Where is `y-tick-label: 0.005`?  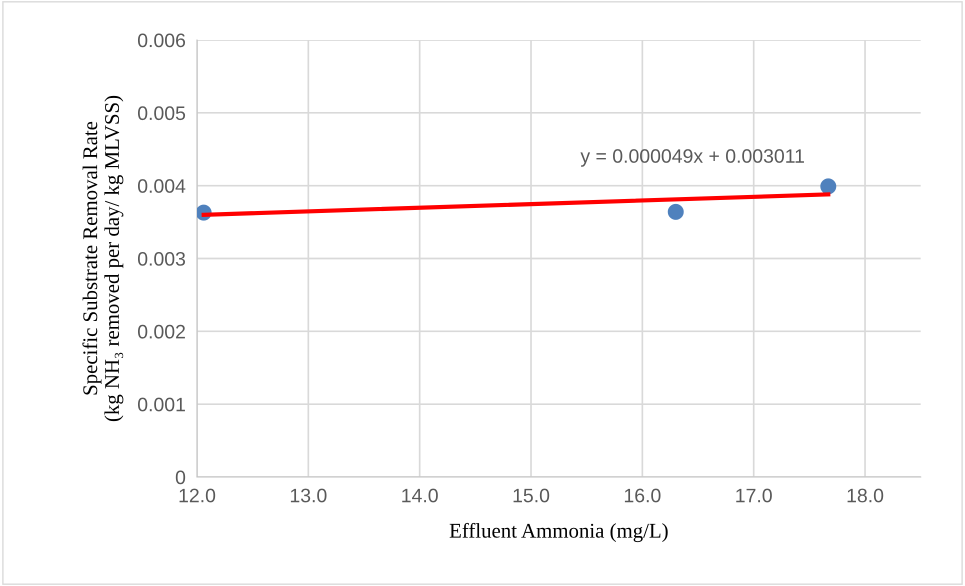 y-tick-label: 0.005 is located at coordinates (162, 113).